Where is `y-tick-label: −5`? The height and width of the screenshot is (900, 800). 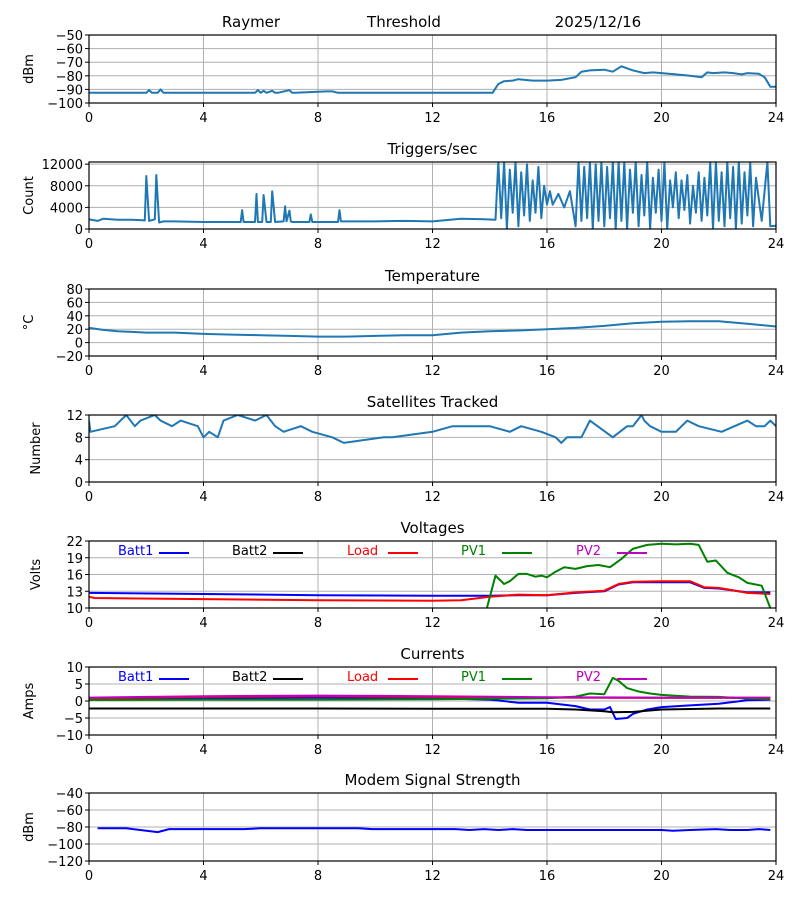 y-tick-label: −5 is located at coordinates (73, 719).